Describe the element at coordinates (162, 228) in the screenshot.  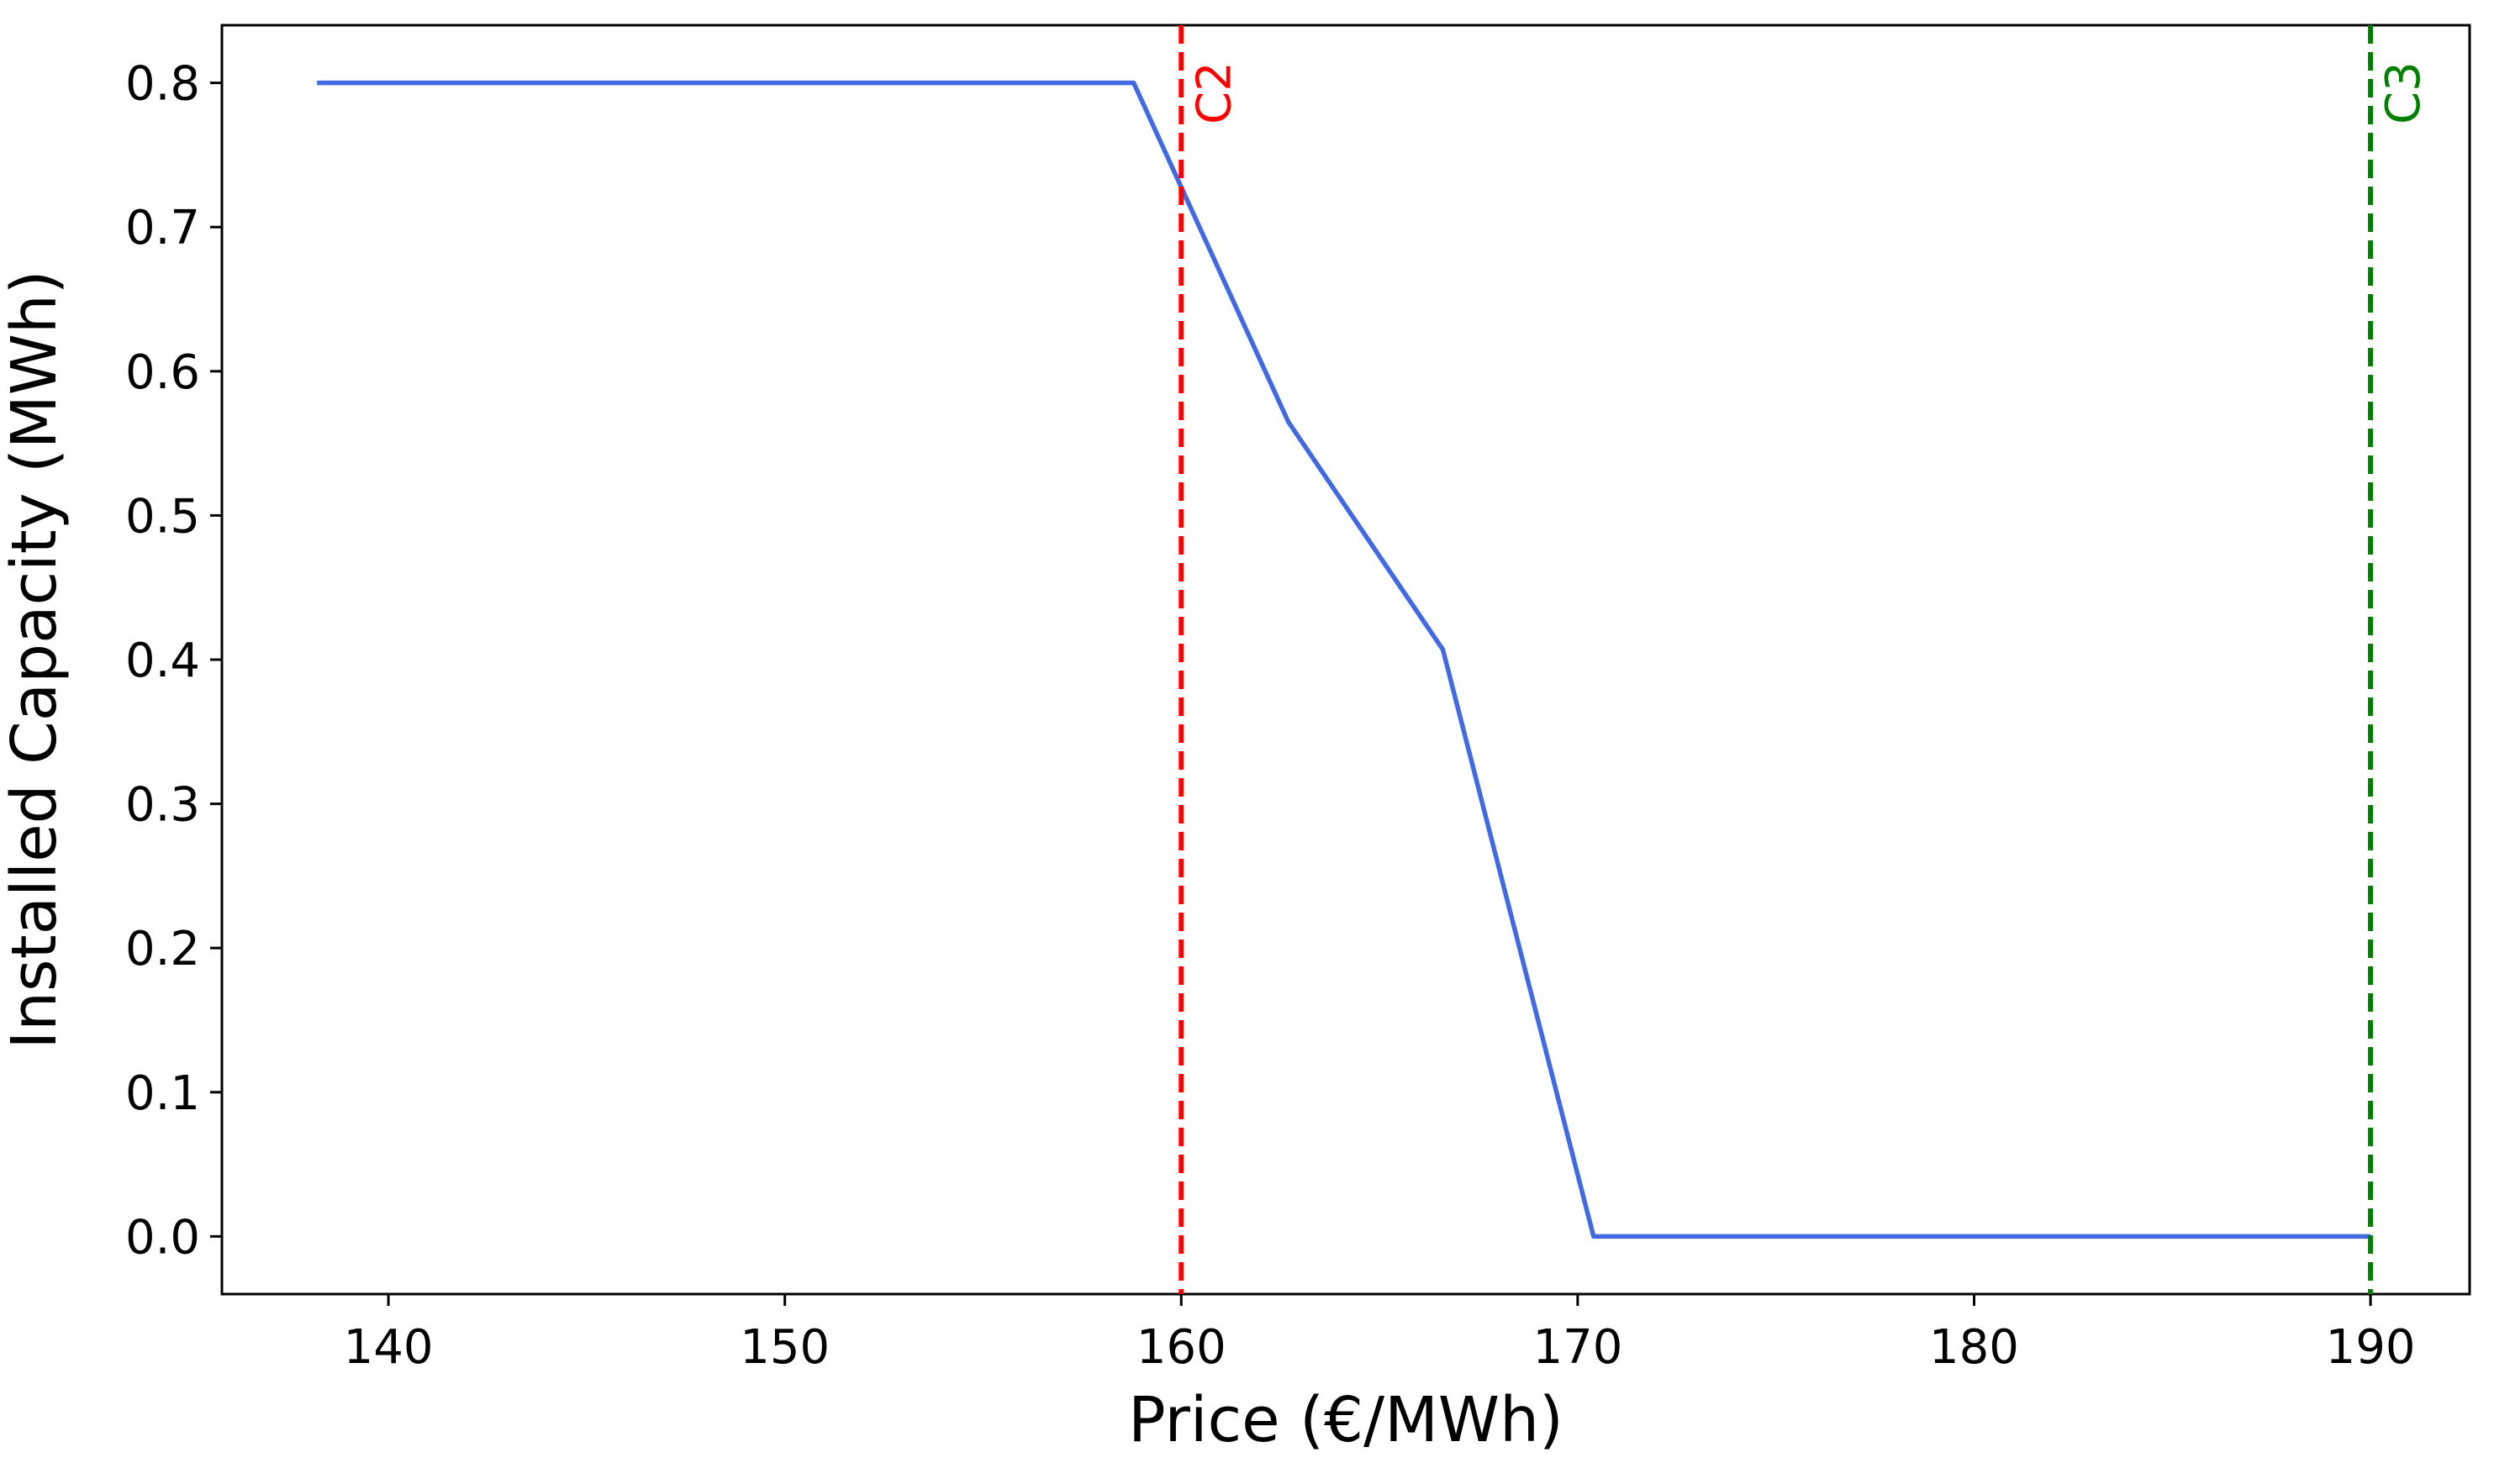
I see `y-tick-label: 0.7` at that location.